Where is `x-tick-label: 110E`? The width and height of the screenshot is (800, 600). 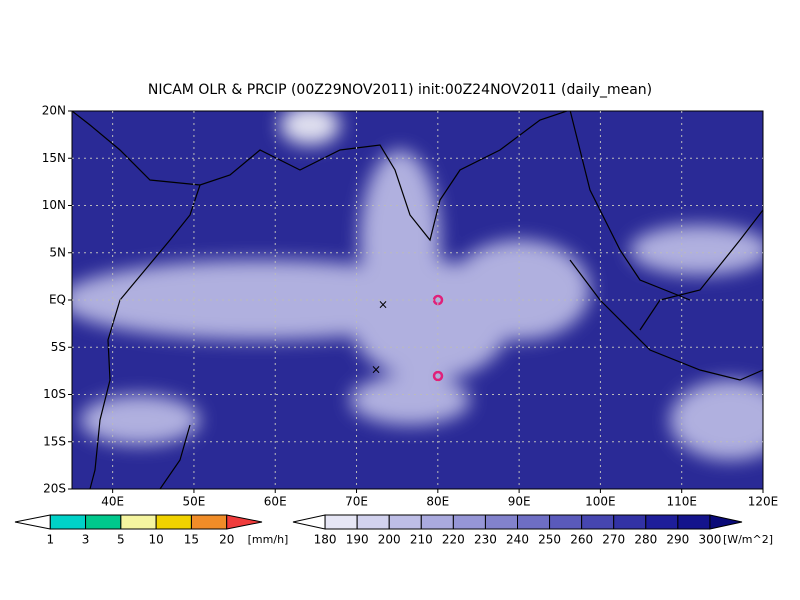
x-tick-label: 110E is located at coordinates (681, 502).